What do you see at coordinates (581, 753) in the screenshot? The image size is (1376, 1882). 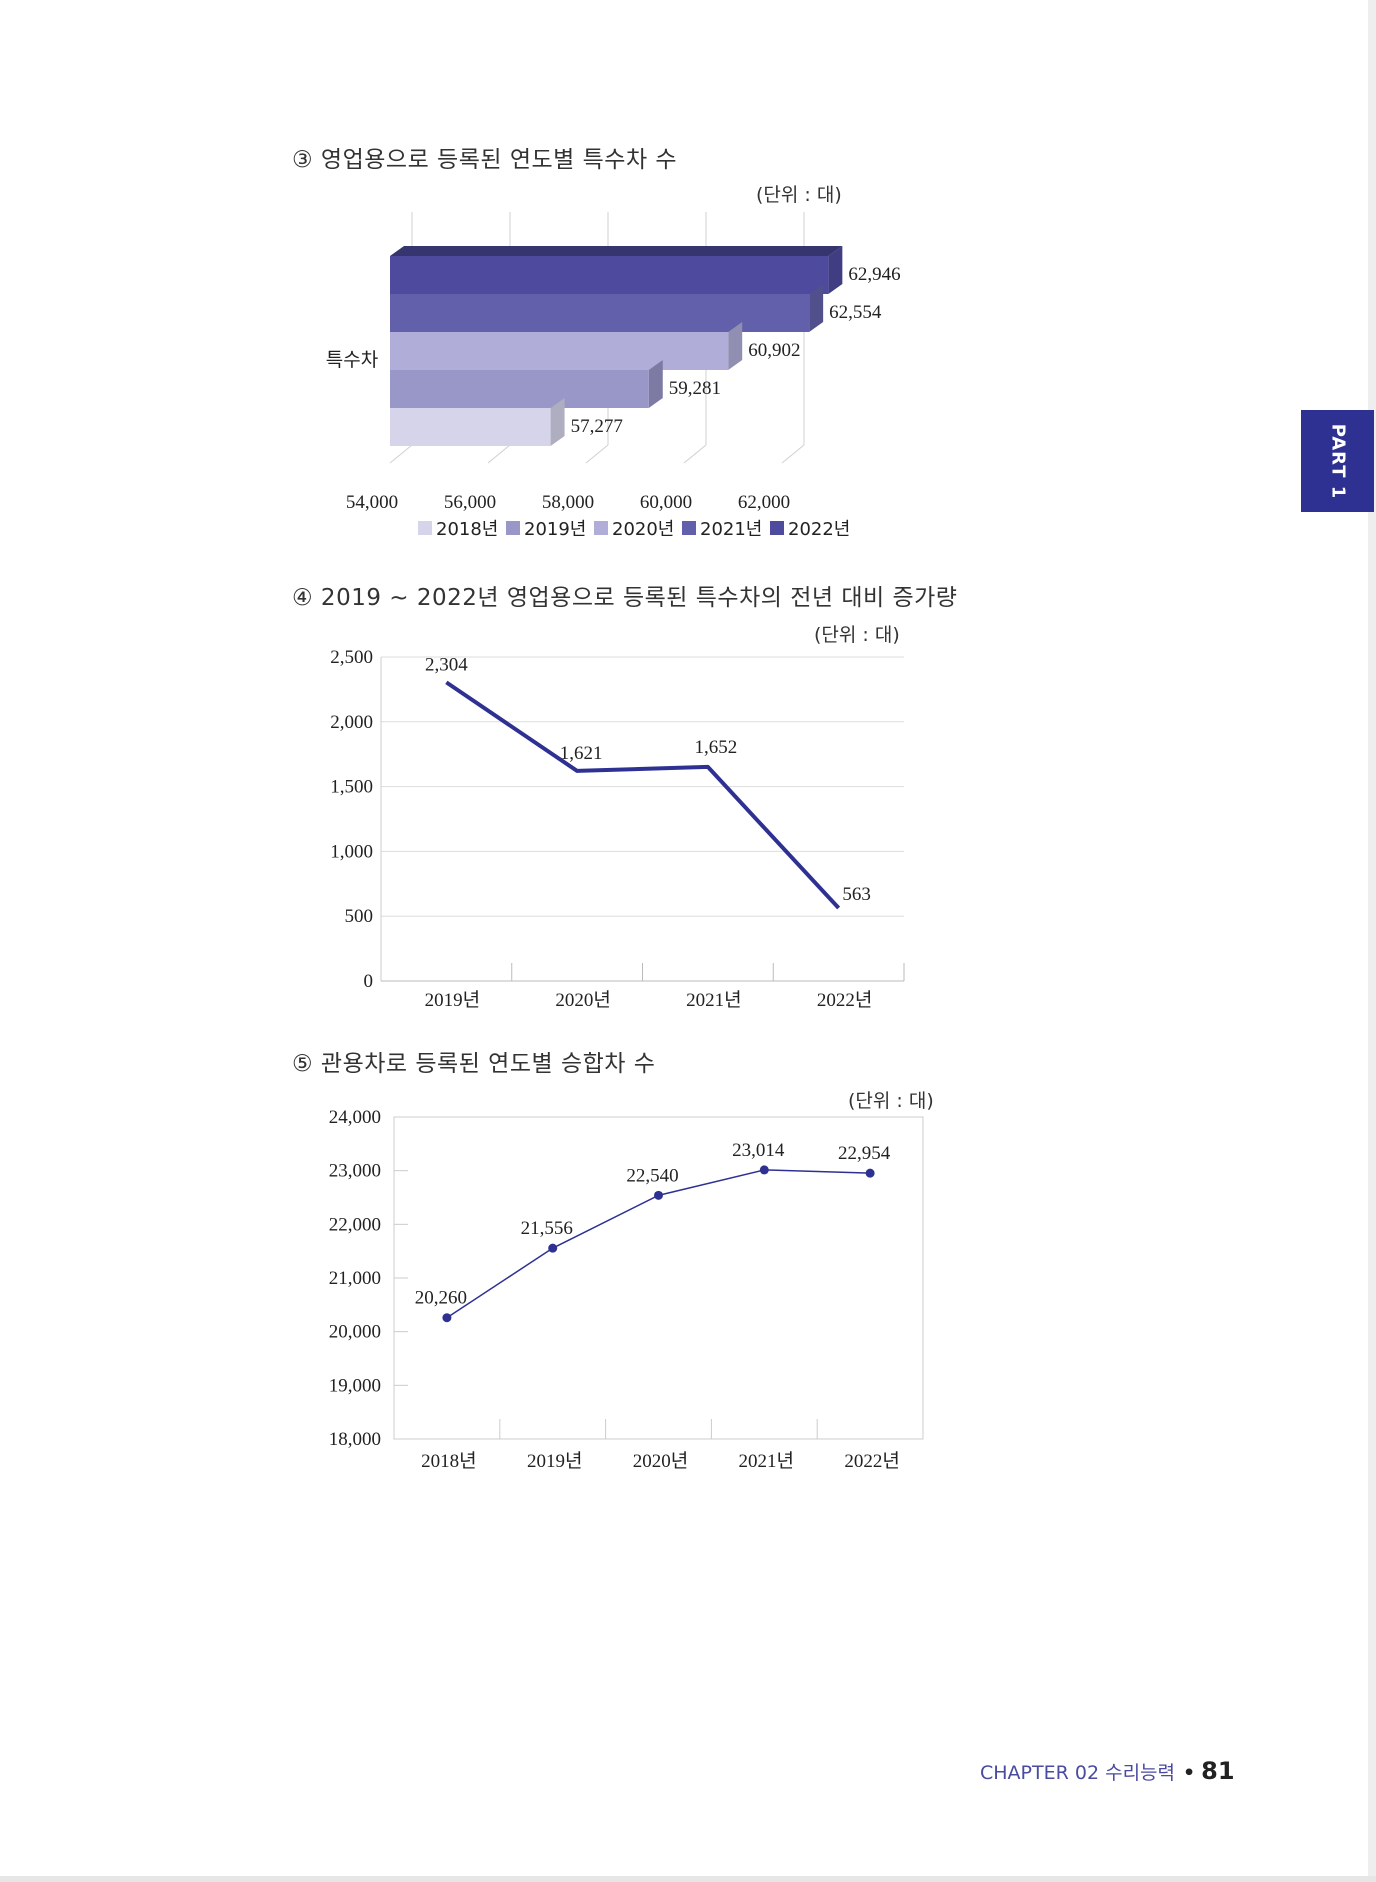 I see `data-label: 1,621` at bounding box center [581, 753].